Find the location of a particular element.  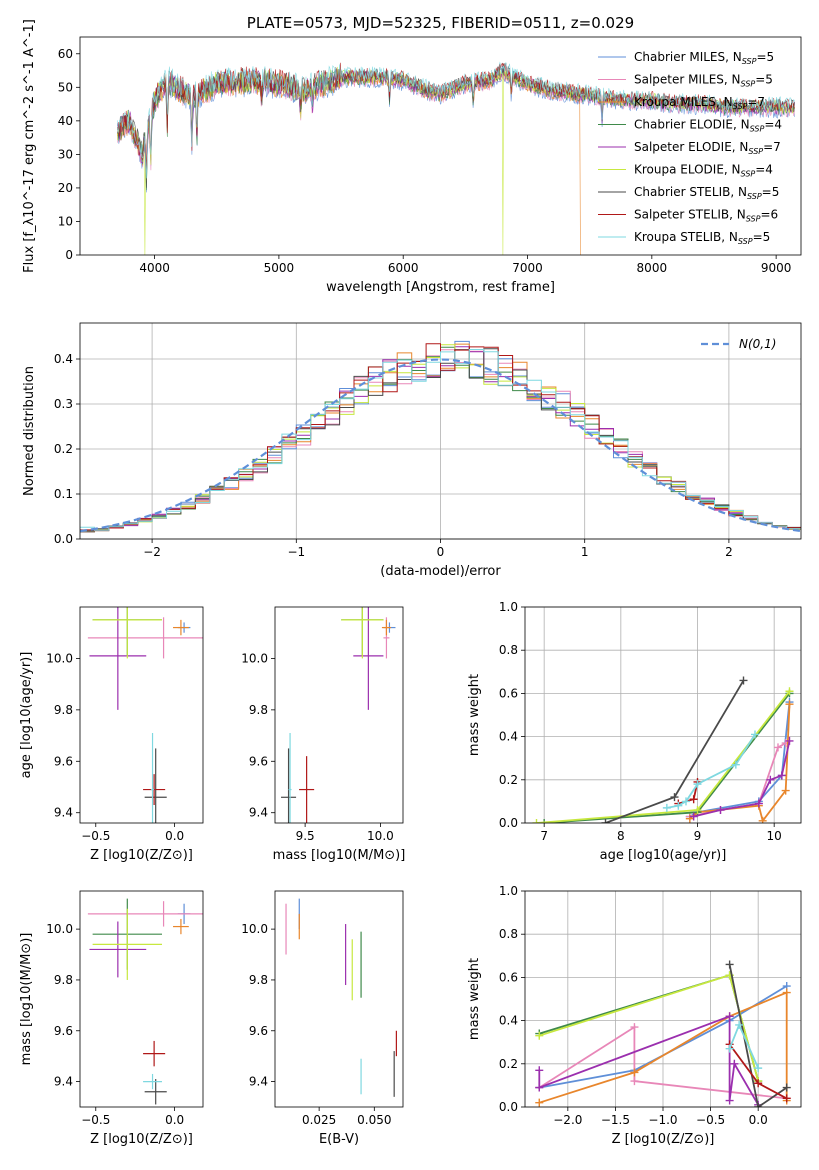

series-chabrier-stelib is located at coordinates (674, 749).